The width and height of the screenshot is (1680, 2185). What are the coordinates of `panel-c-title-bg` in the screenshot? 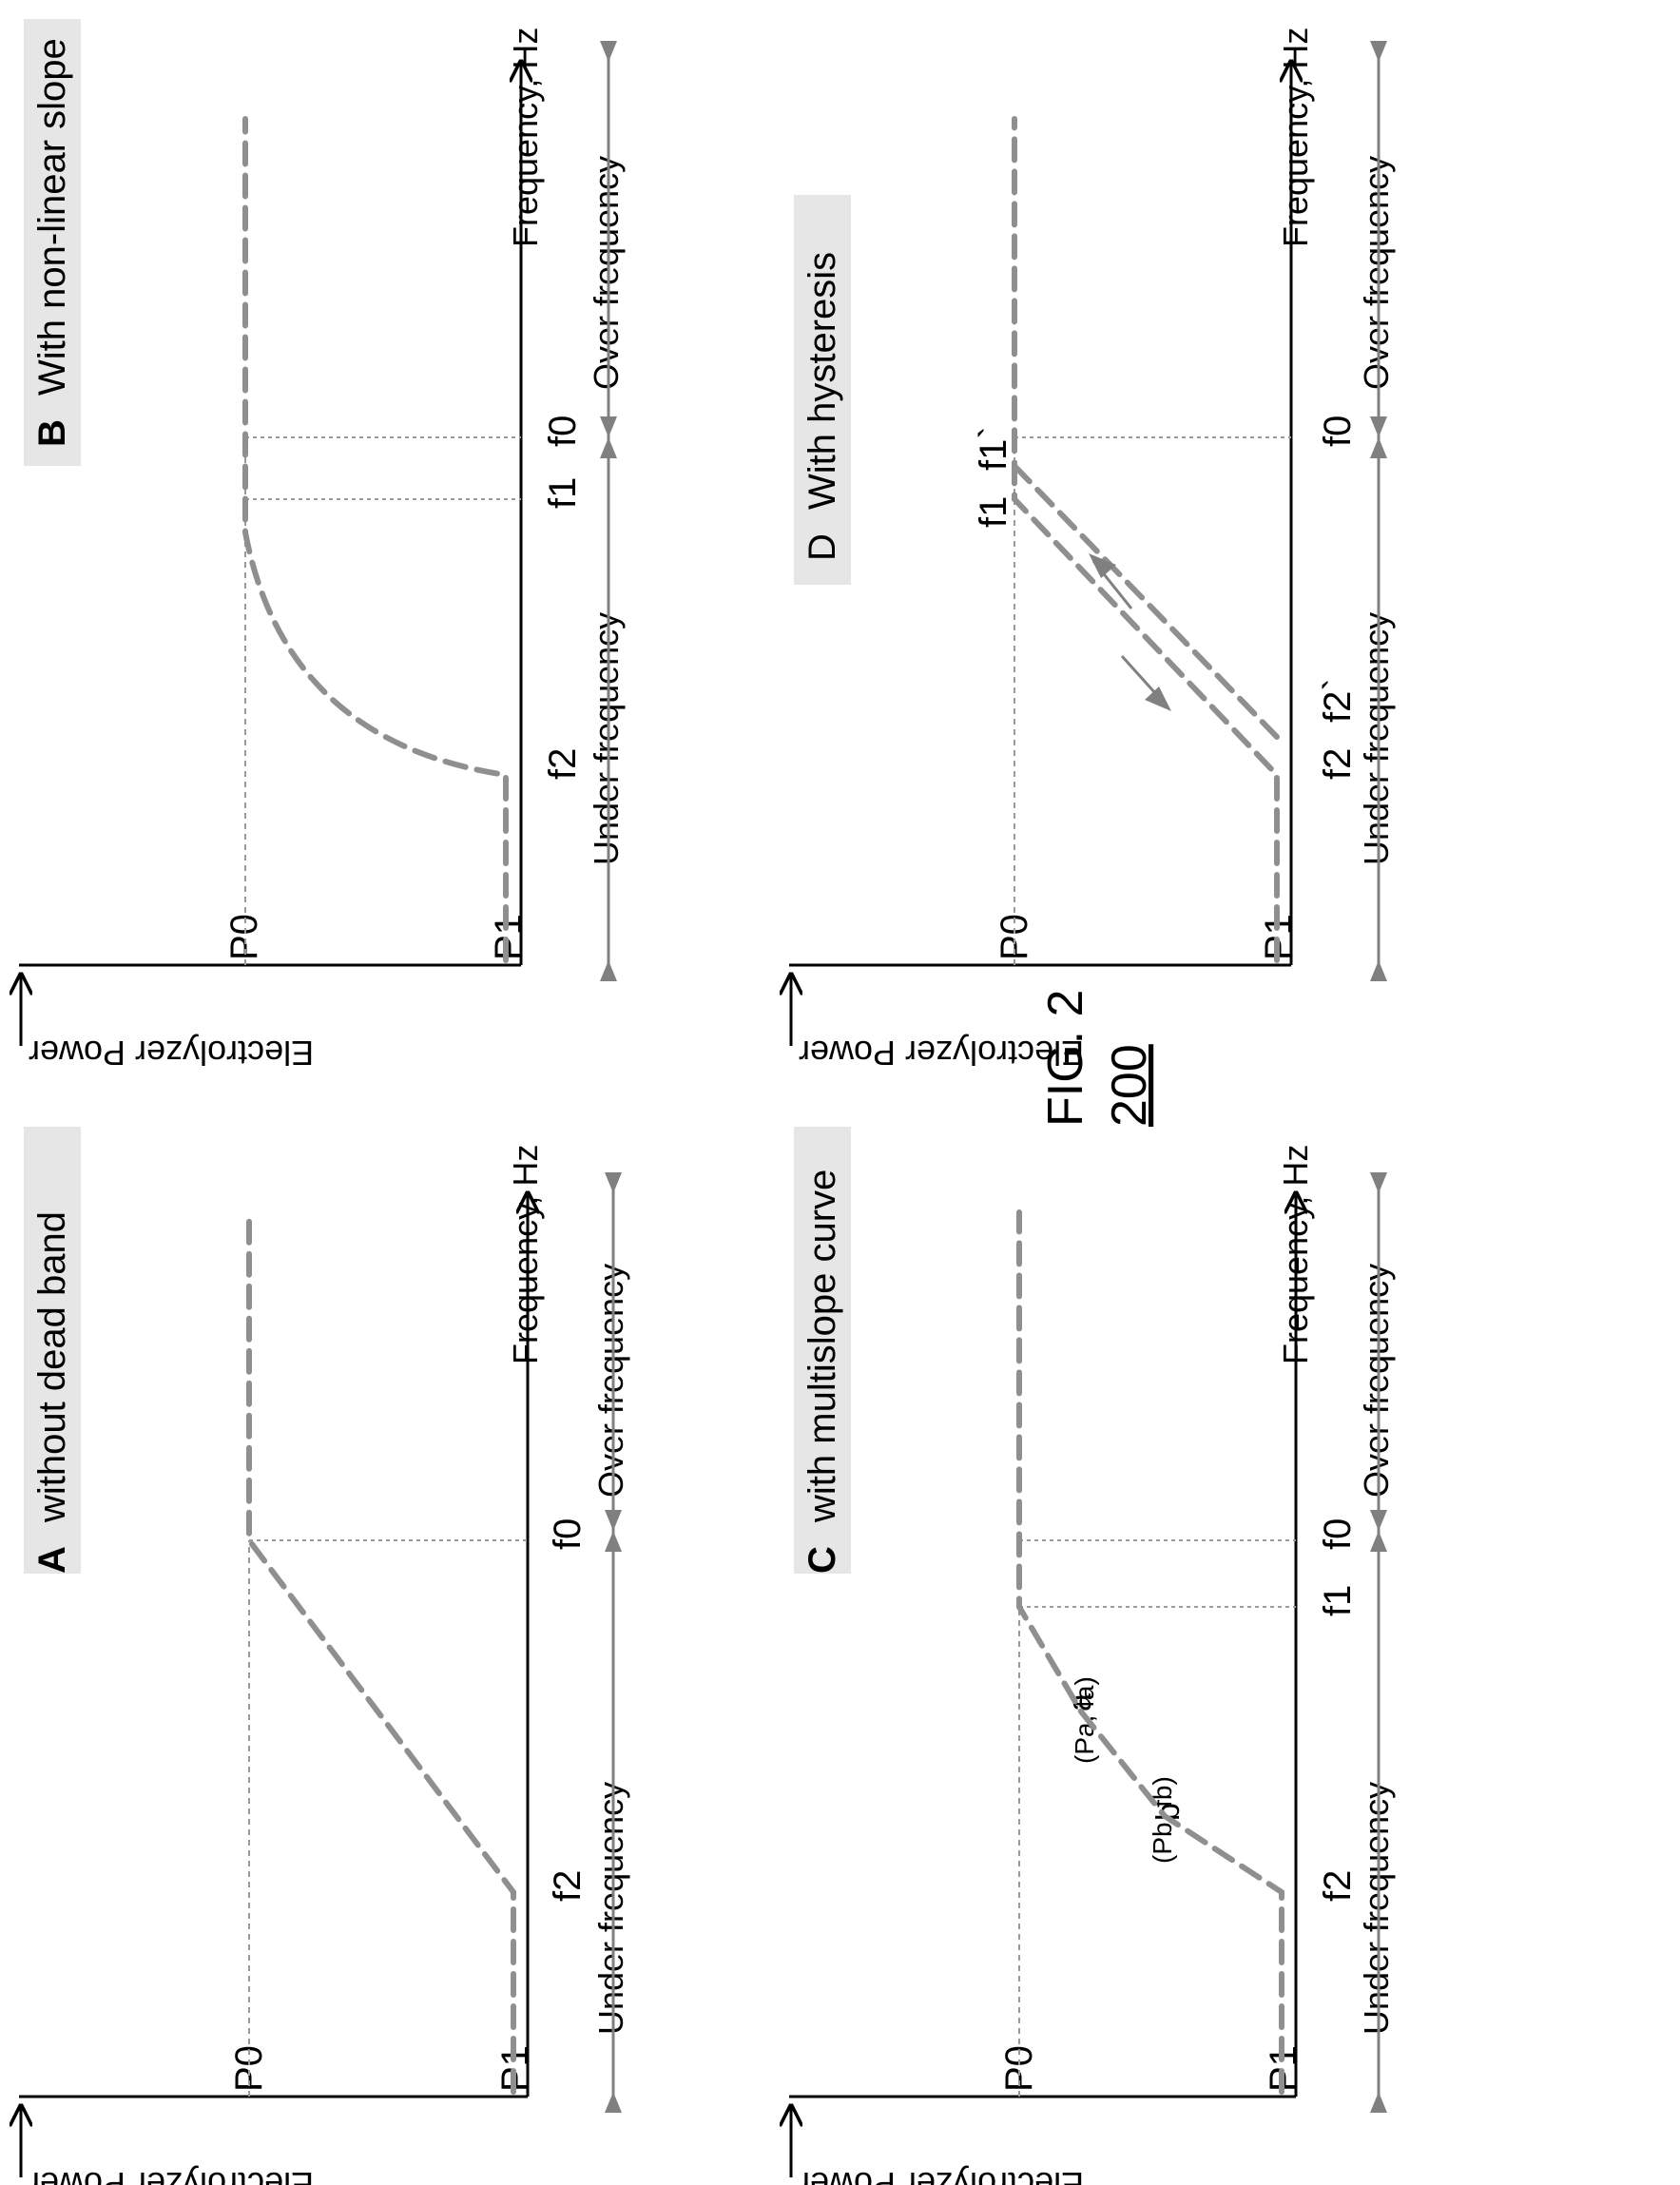 It's located at (822, 1350).